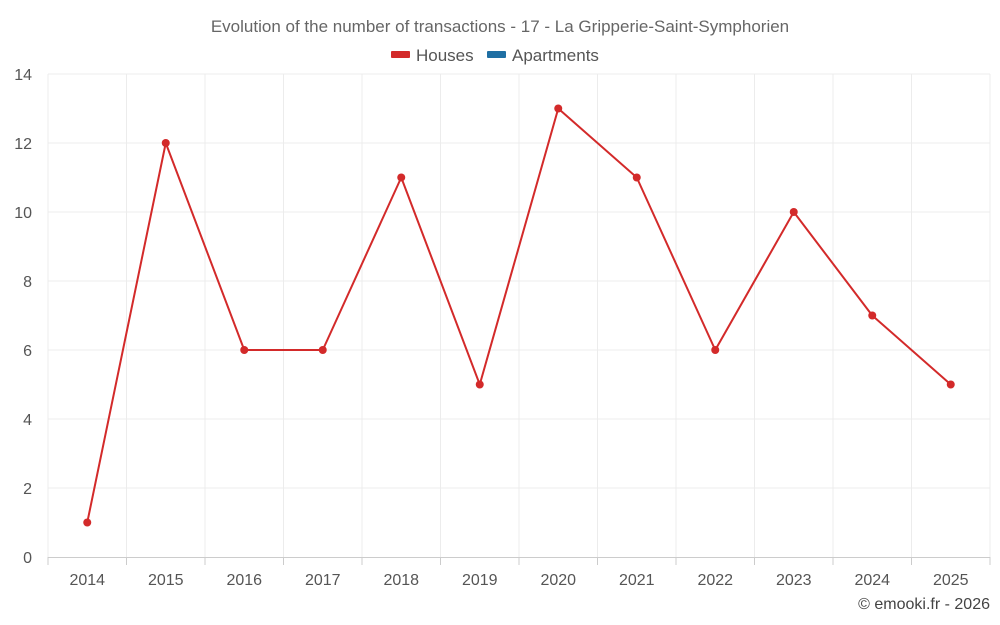 The width and height of the screenshot is (1000, 625). Describe the element at coordinates (27, 282) in the screenshot. I see `y-tick-label: 8` at that location.